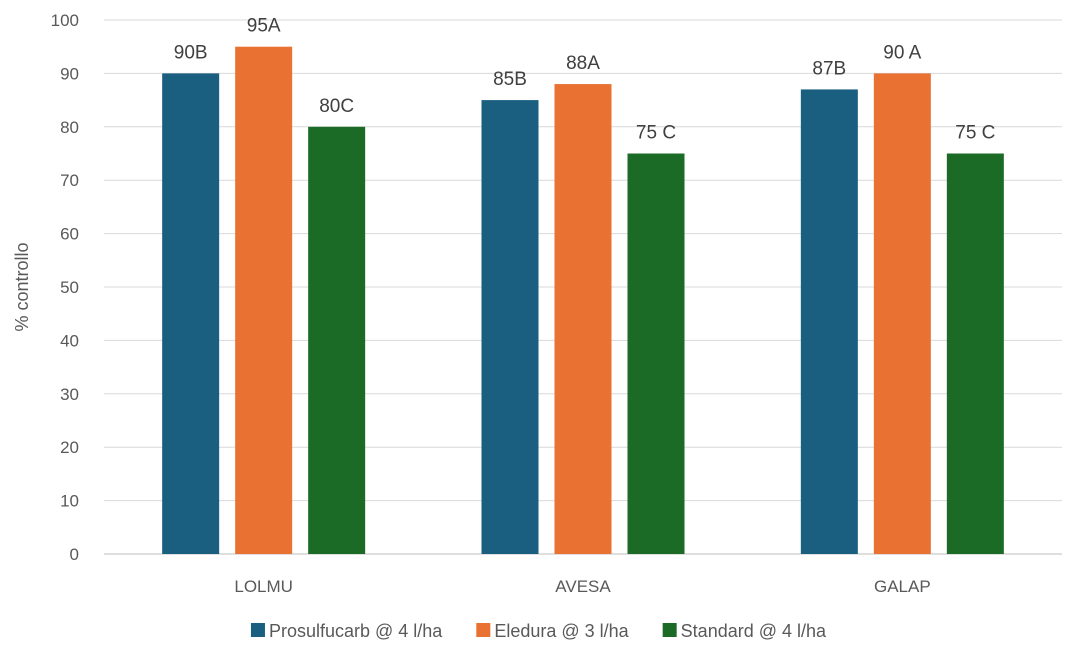 This screenshot has height=647, width=1077. I want to click on data-label: 87B, so click(829, 68).